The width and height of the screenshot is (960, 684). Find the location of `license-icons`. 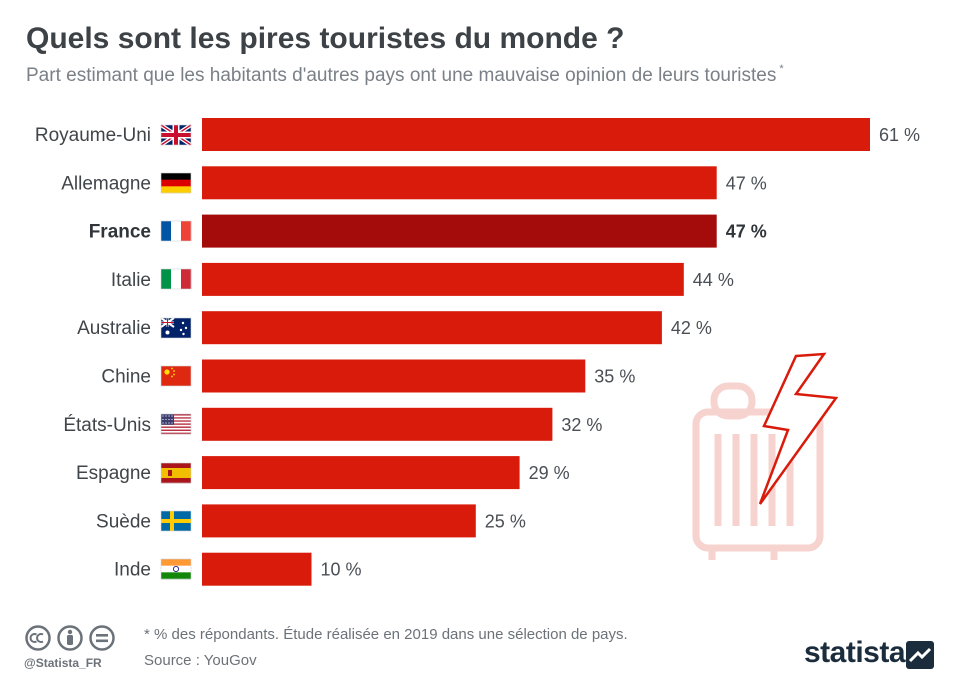

license-icons is located at coordinates (72, 639).